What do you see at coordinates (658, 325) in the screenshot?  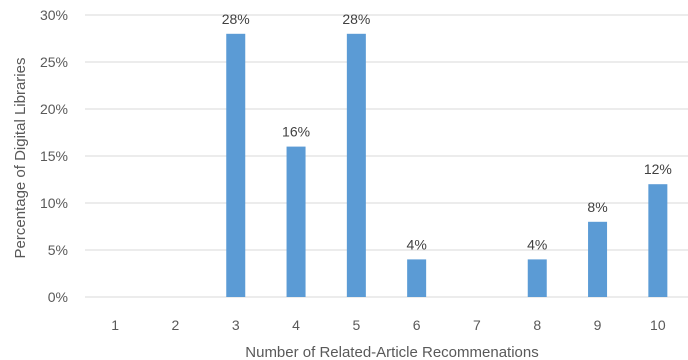 I see `x-tick-label: 10` at bounding box center [658, 325].